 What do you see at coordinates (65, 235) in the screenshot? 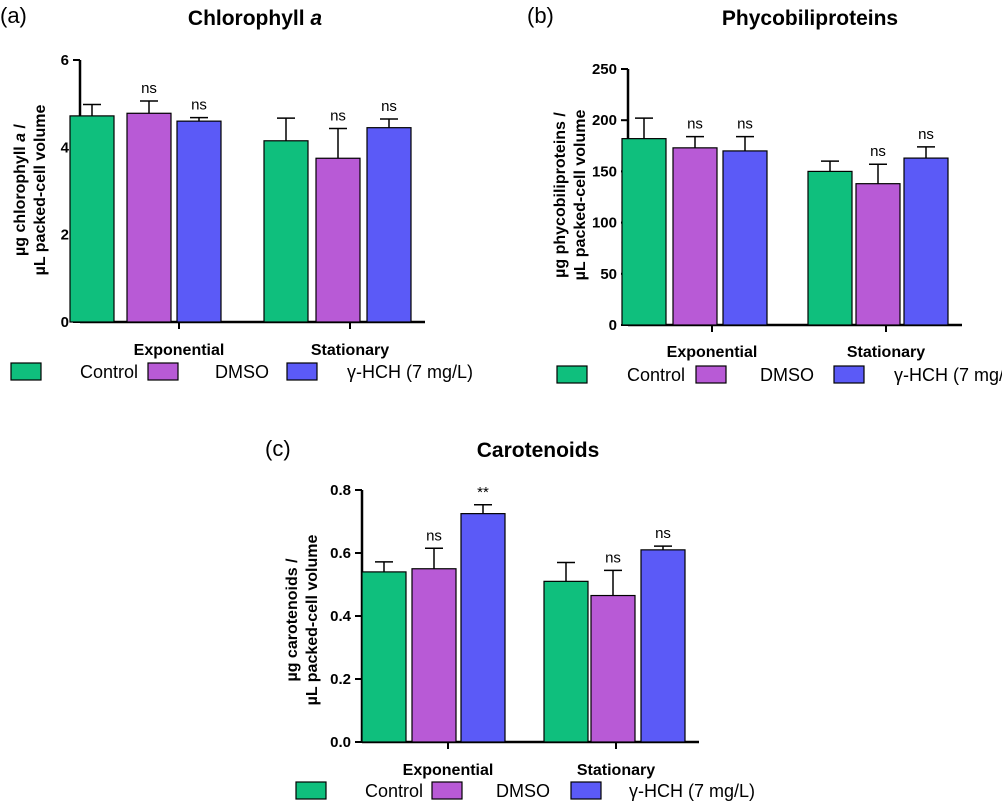
I see `y-tick-label: 2` at bounding box center [65, 235].